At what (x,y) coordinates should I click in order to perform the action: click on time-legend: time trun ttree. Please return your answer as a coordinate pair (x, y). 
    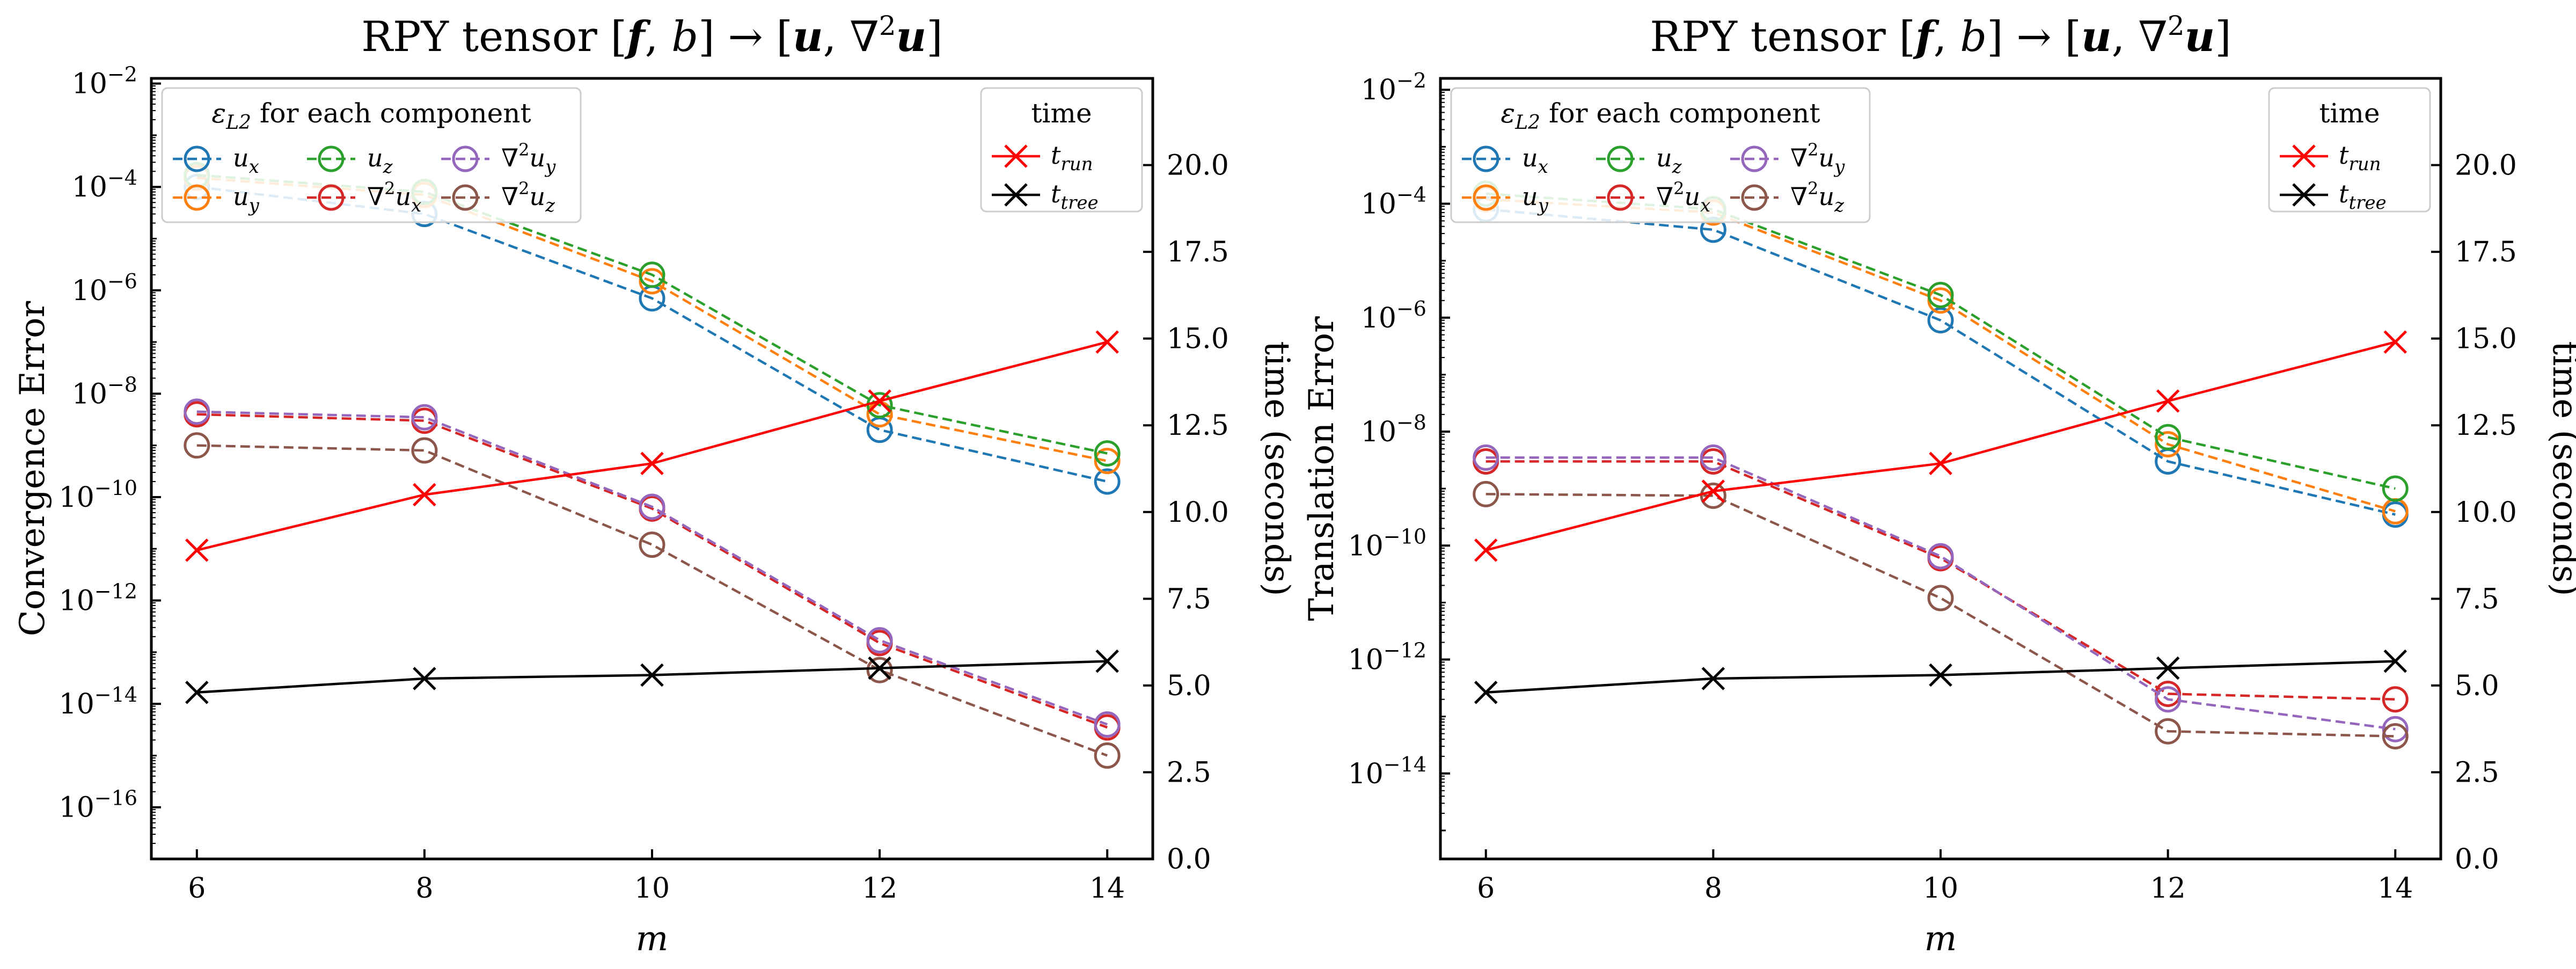
    Looking at the image, I should click on (1061, 151).